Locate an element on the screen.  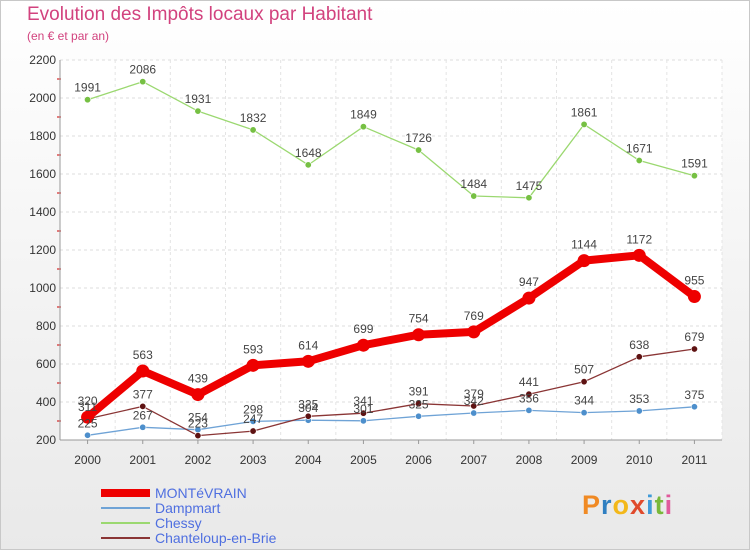
data-label-chessy-2007: 1484 is located at coordinates (473, 184).